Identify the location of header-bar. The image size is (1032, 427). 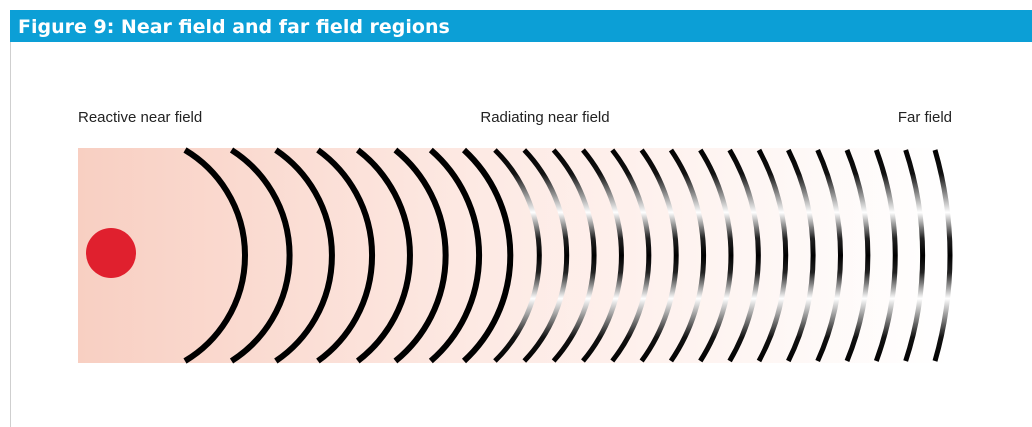
(521, 26).